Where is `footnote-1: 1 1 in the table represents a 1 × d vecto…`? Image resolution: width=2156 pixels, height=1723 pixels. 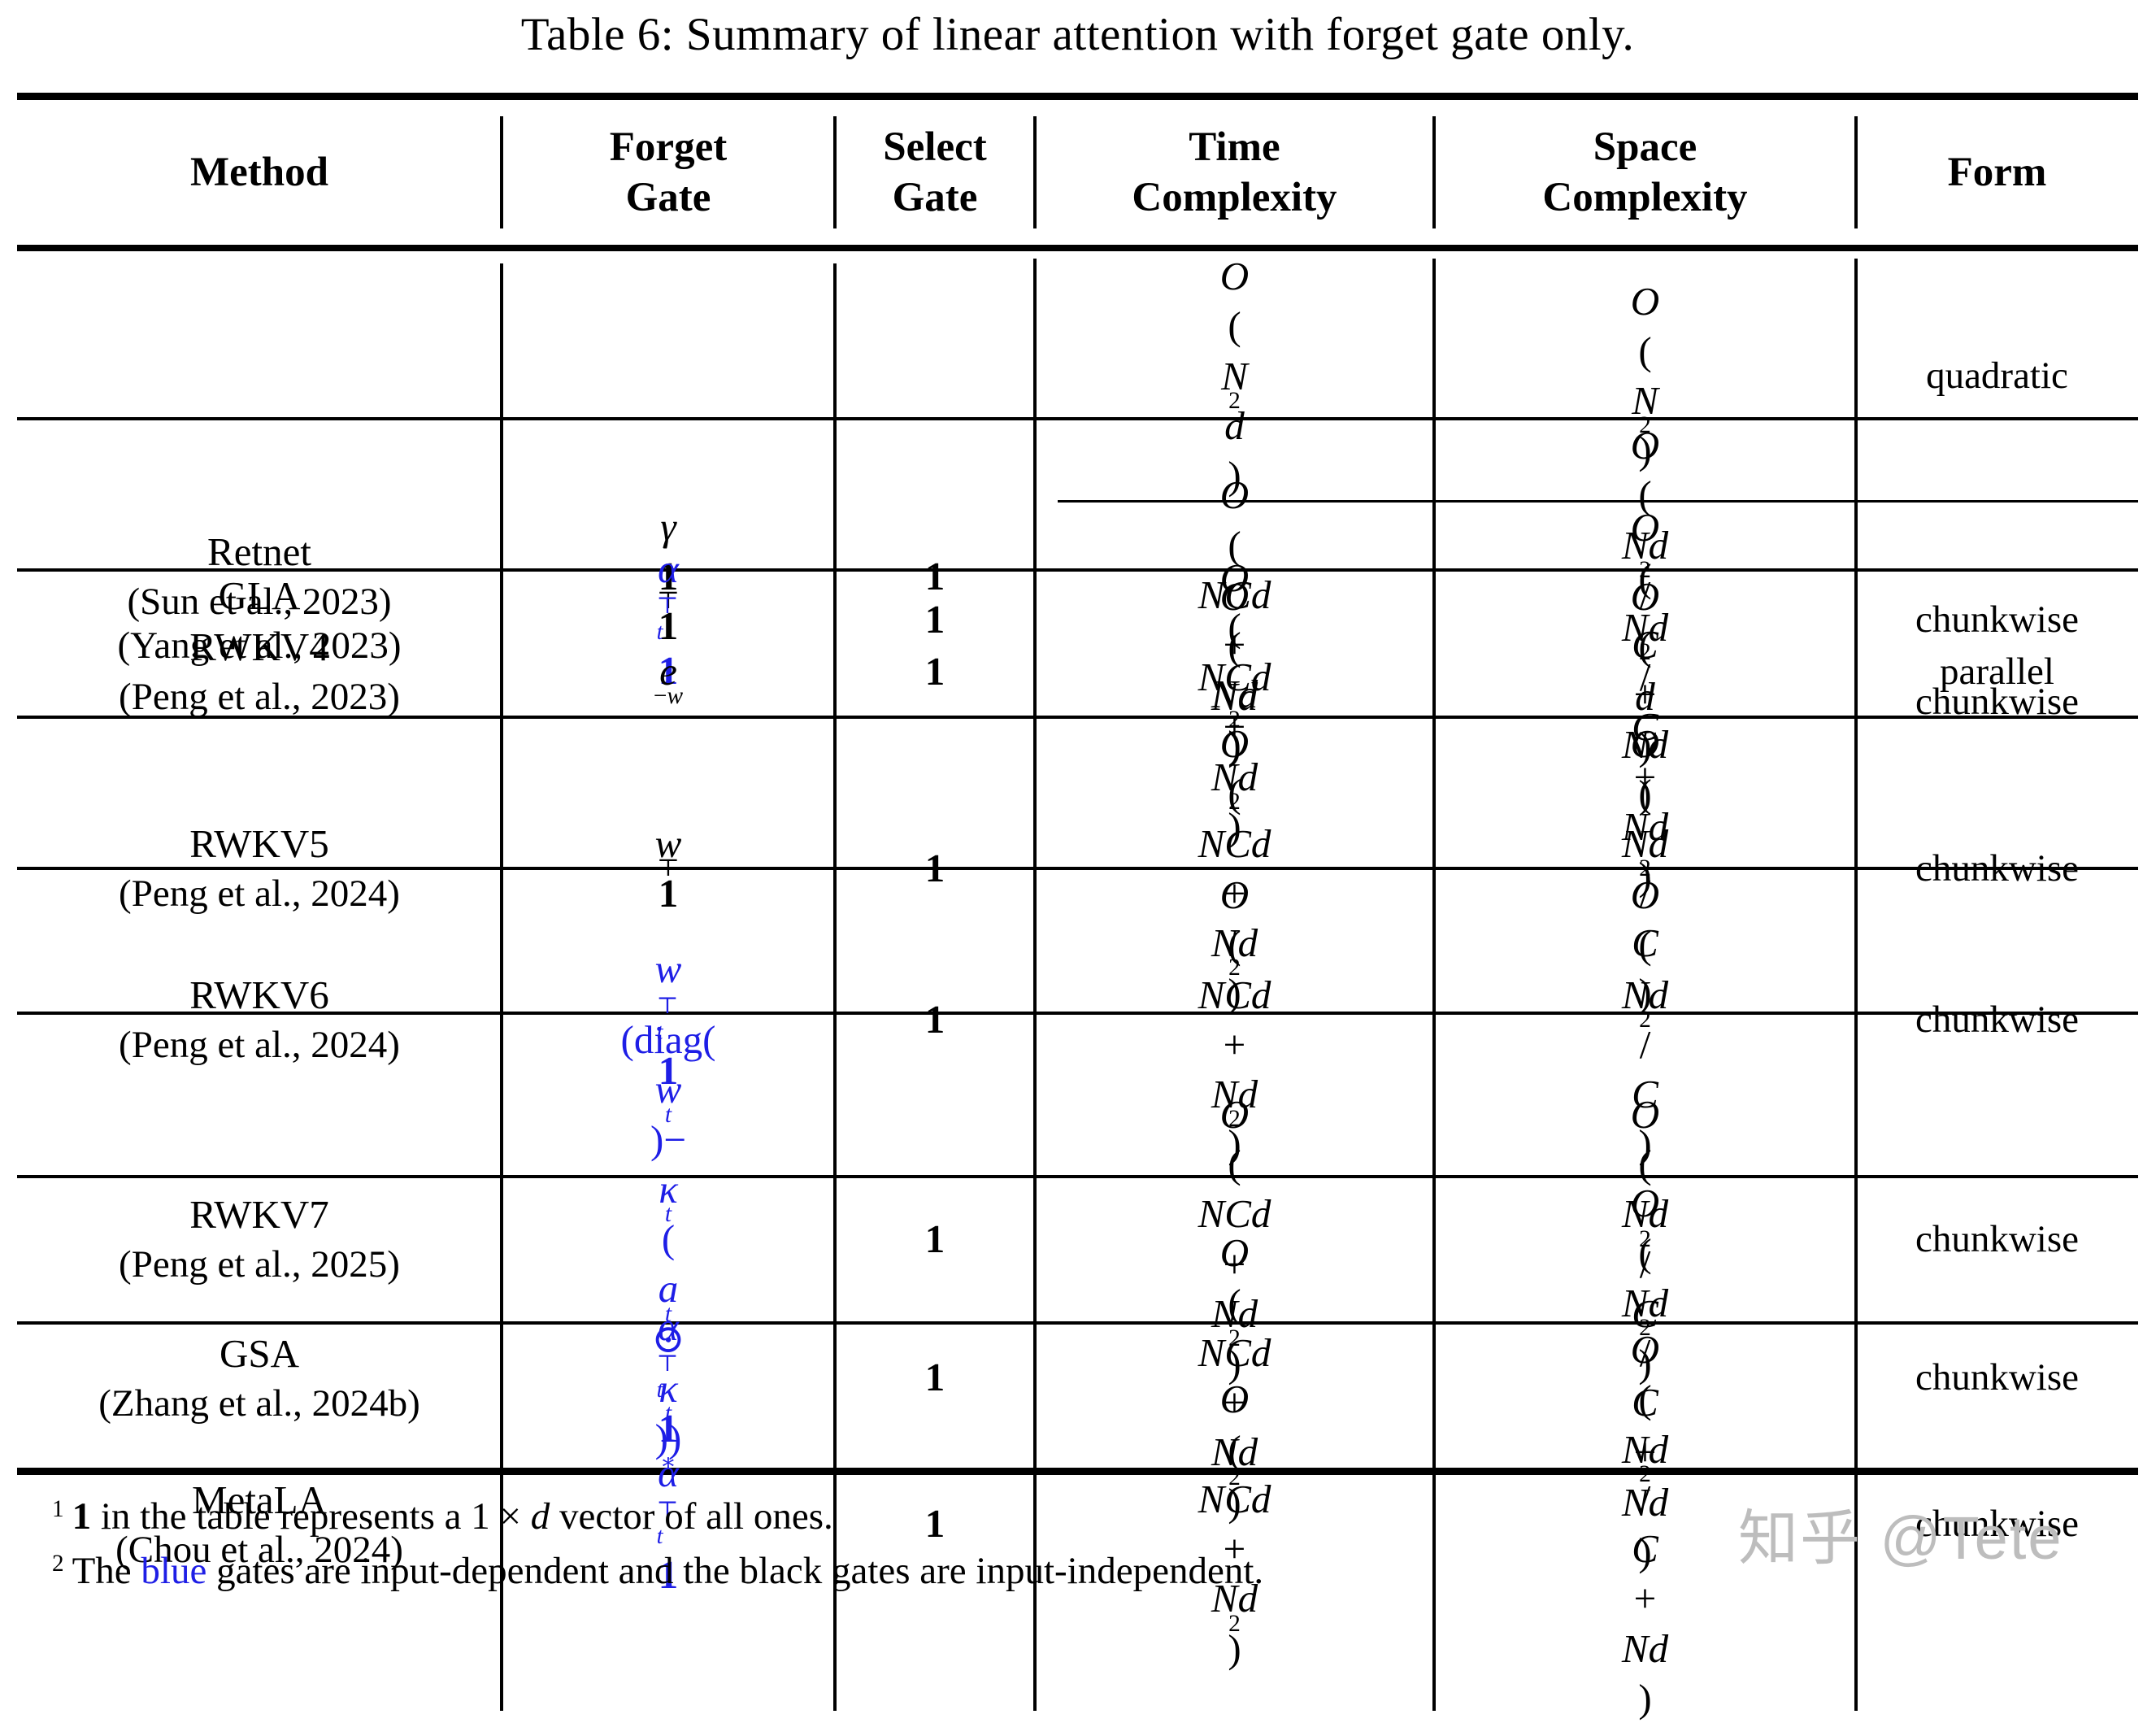
footnote-1: 1 1 in the table represents a 1 × d vecto… is located at coordinates (657, 1517).